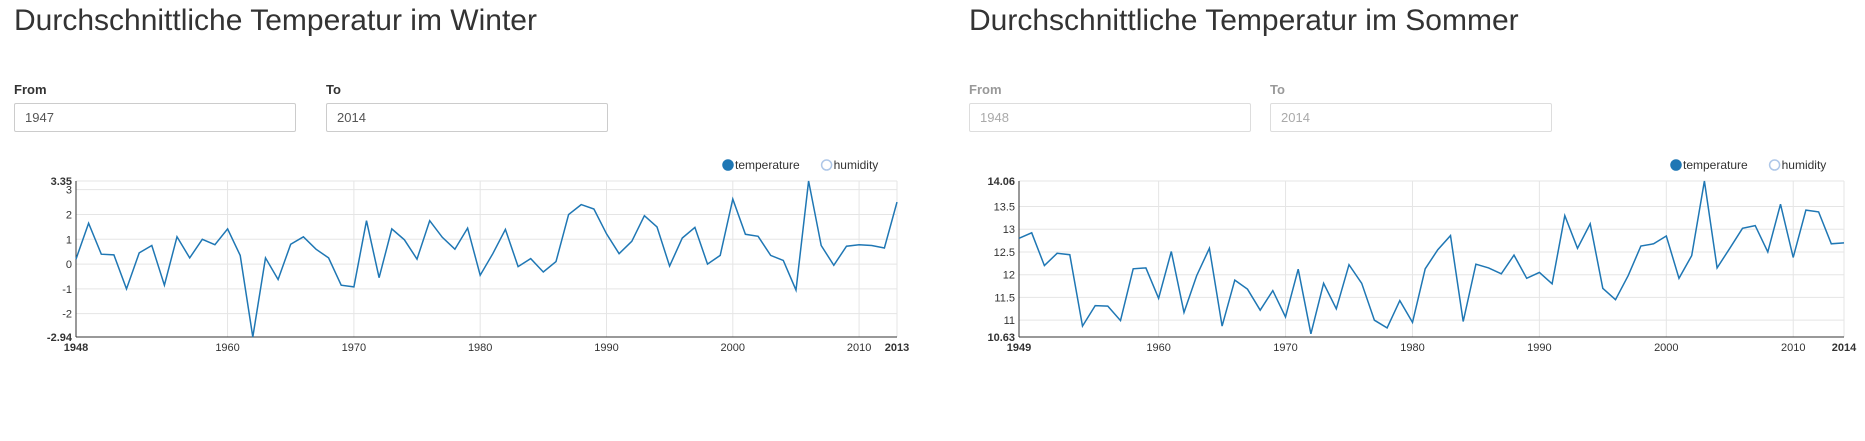  Describe the element at coordinates (333, 89) in the screenshot. I see `winter-to-label: To` at that location.